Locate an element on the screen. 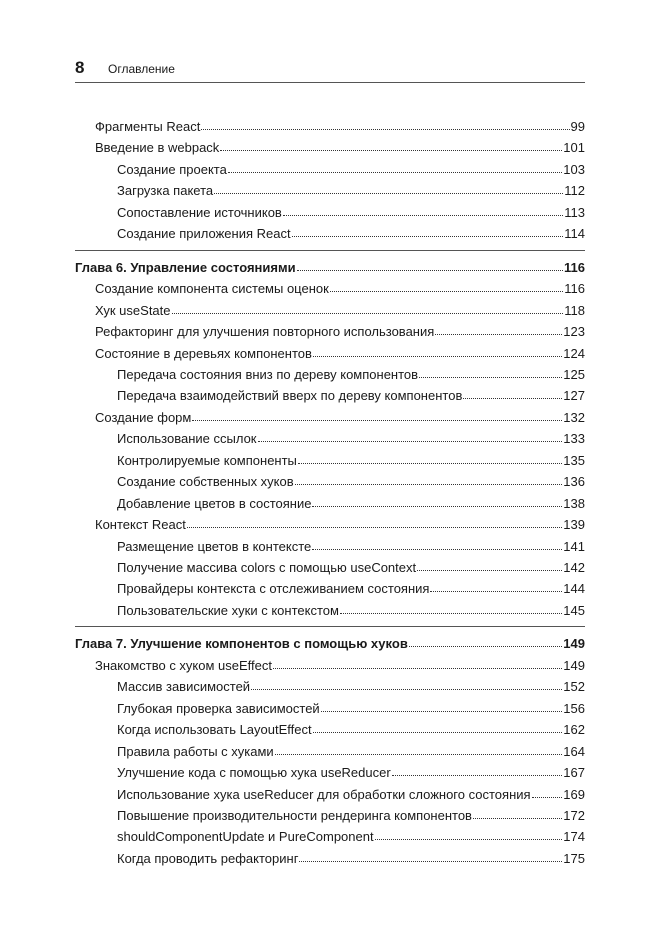 The width and height of the screenshot is (660, 946). entry-page: 144 is located at coordinates (574, 589).